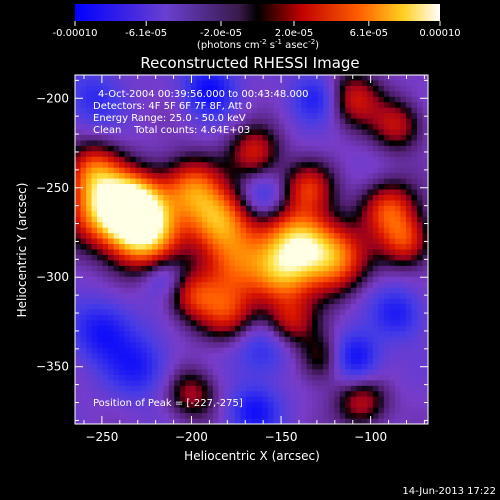  Describe the element at coordinates (22, 250) in the screenshot. I see `y-axis-label: Heliocentric Y (arcsec)` at that location.